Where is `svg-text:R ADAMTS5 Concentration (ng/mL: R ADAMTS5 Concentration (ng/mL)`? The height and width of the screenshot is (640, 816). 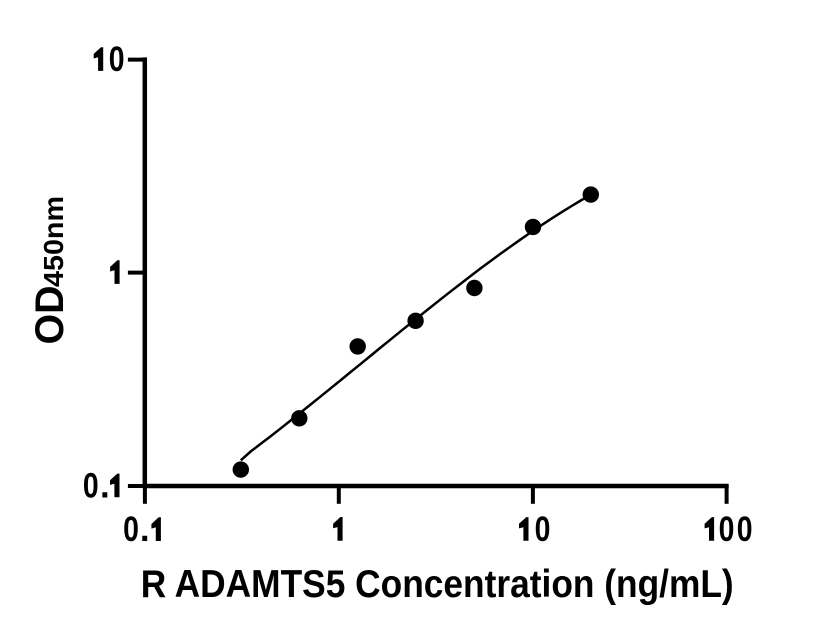 svg-text:R ADAMTS5 Concentration (ng/mL: R ADAMTS5 Concentration (ng/mL) is located at coordinates (437, 584).